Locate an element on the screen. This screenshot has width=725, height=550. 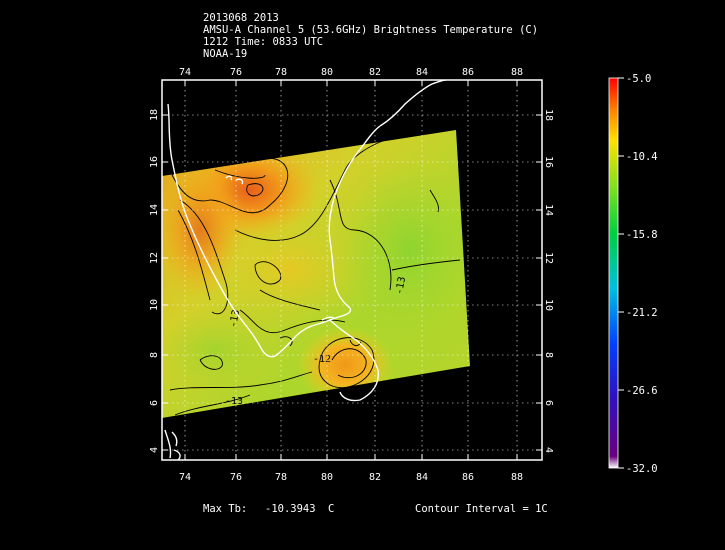
lat-labels-right: 4 6 8 10 12 14 16 18 is located at coordinates (548, 281).